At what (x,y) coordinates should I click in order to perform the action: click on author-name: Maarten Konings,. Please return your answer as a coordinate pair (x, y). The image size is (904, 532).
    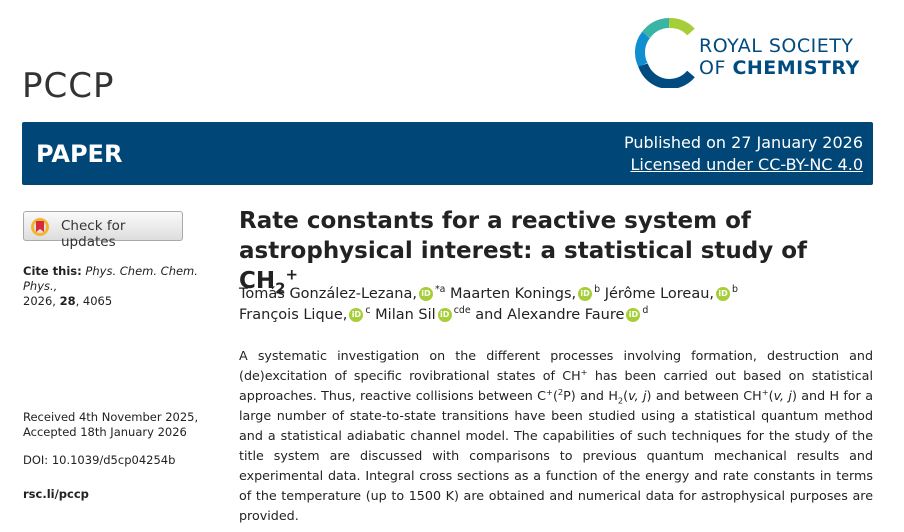
    Looking at the image, I should click on (513, 294).